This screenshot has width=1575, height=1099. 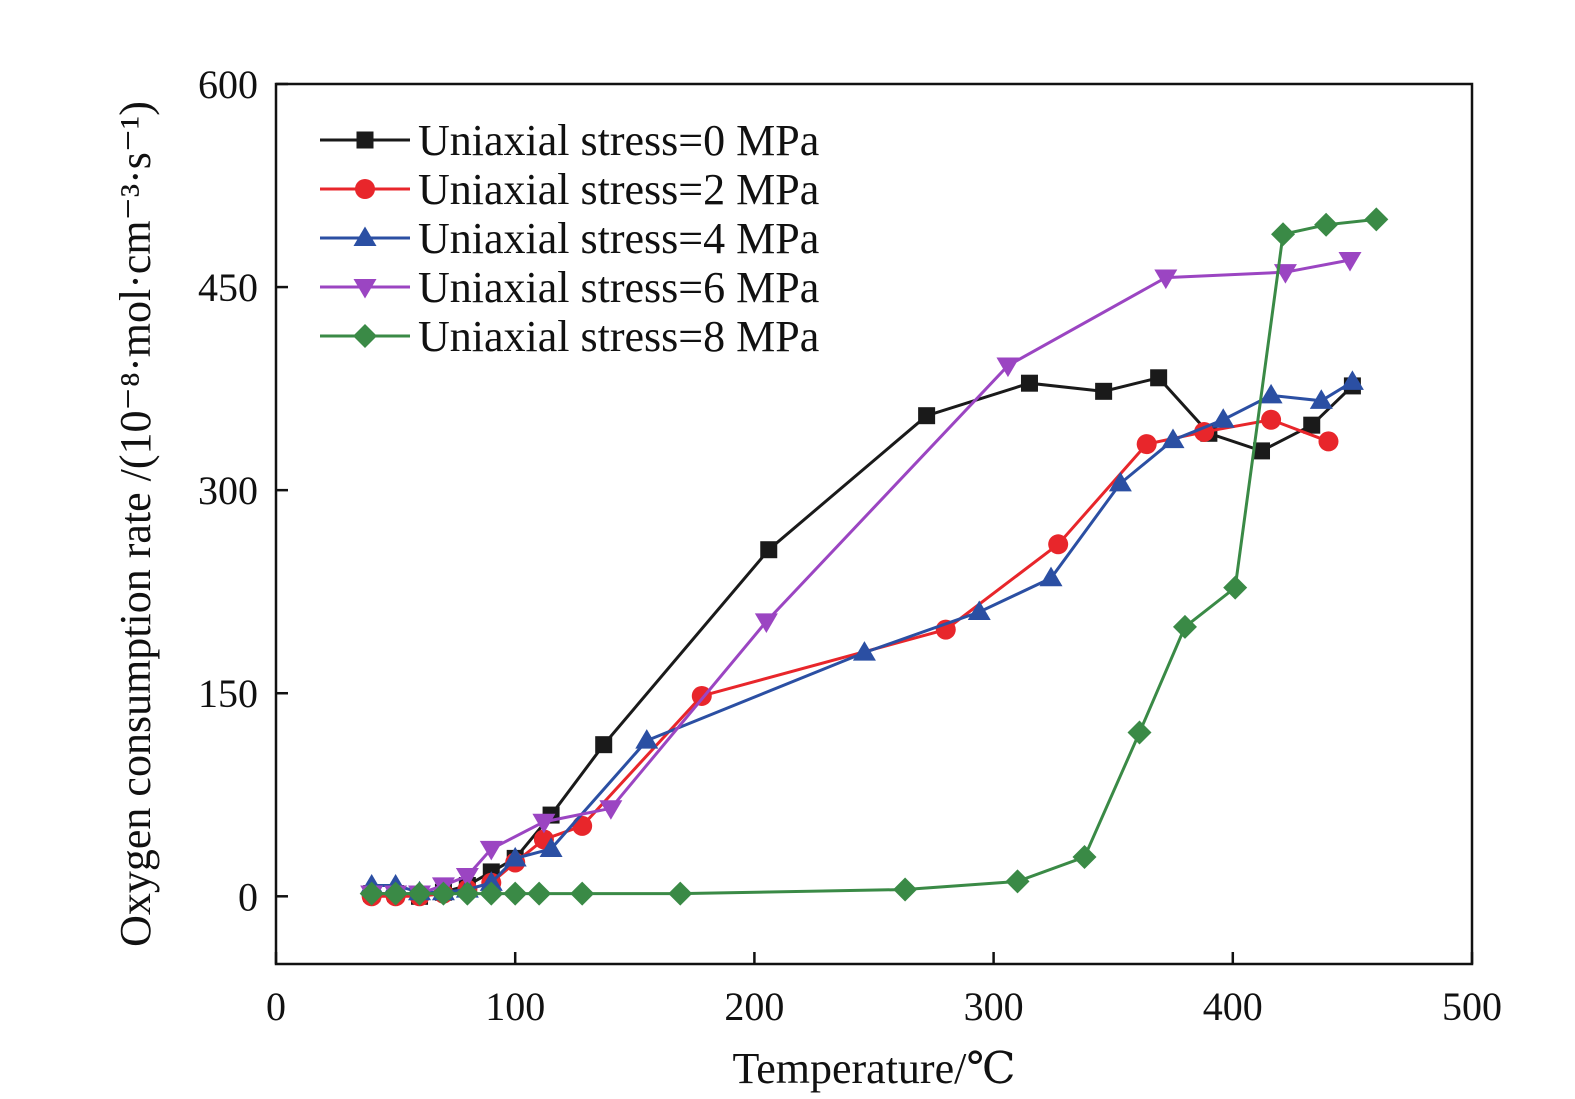 What do you see at coordinates (618, 189) in the screenshot?
I see `legend-label: Uniaxial stress=2 MPa` at bounding box center [618, 189].